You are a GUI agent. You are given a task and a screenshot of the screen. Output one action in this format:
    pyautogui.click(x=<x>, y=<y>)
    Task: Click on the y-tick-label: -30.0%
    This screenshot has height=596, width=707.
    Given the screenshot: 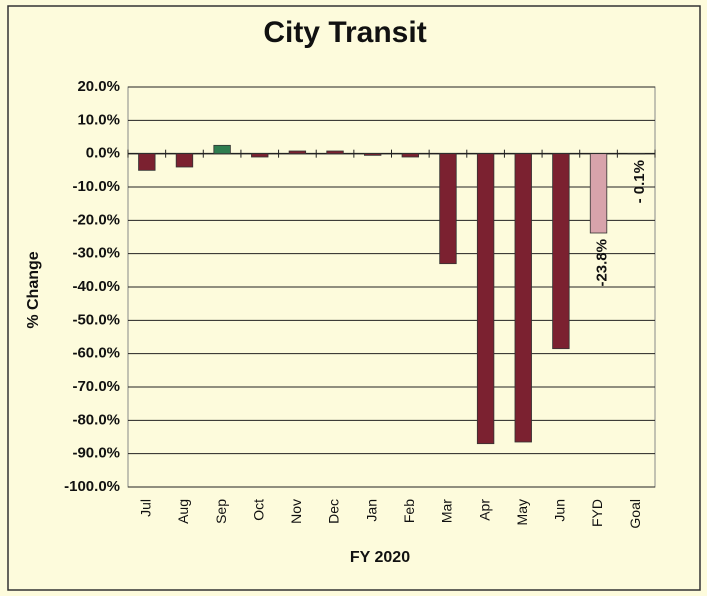 What is the action you would take?
    pyautogui.click(x=96, y=253)
    